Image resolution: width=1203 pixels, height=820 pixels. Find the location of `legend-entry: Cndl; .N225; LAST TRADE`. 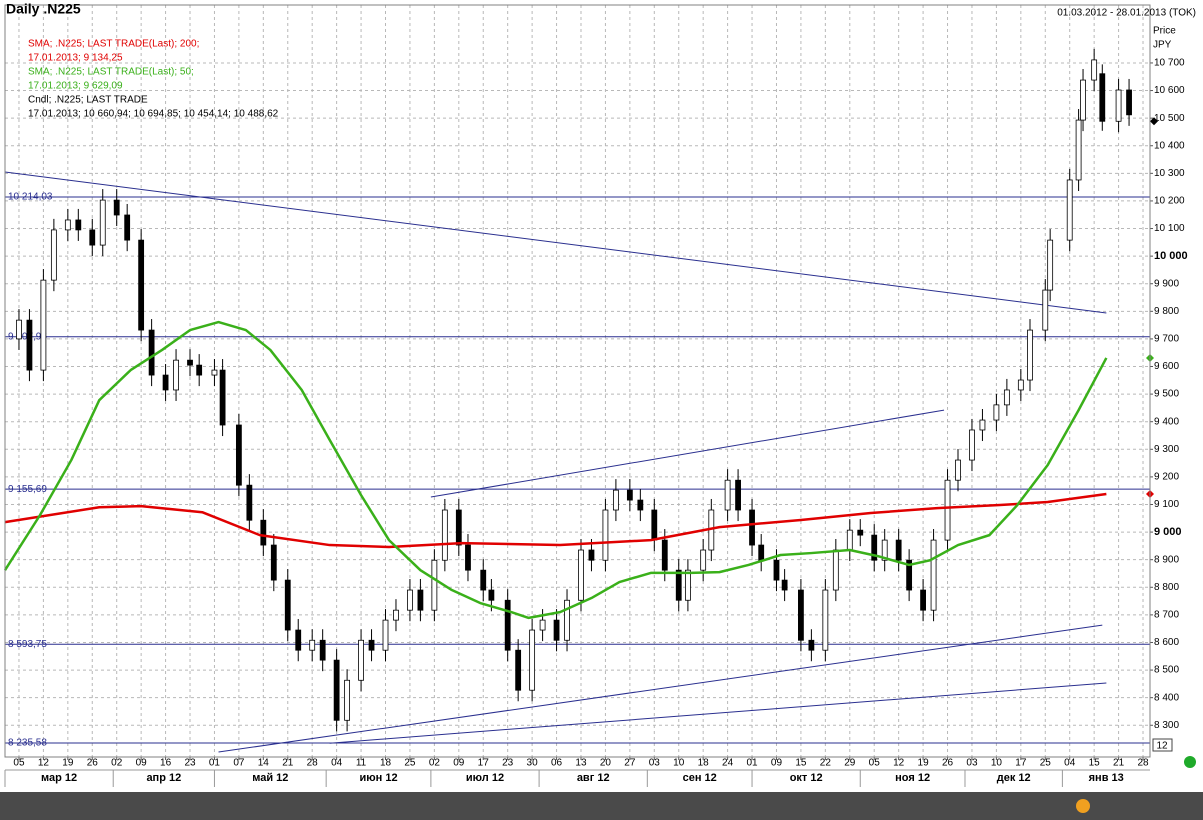

legend-entry: Cndl; .N225; LAST TRADE is located at coordinates (88, 100).